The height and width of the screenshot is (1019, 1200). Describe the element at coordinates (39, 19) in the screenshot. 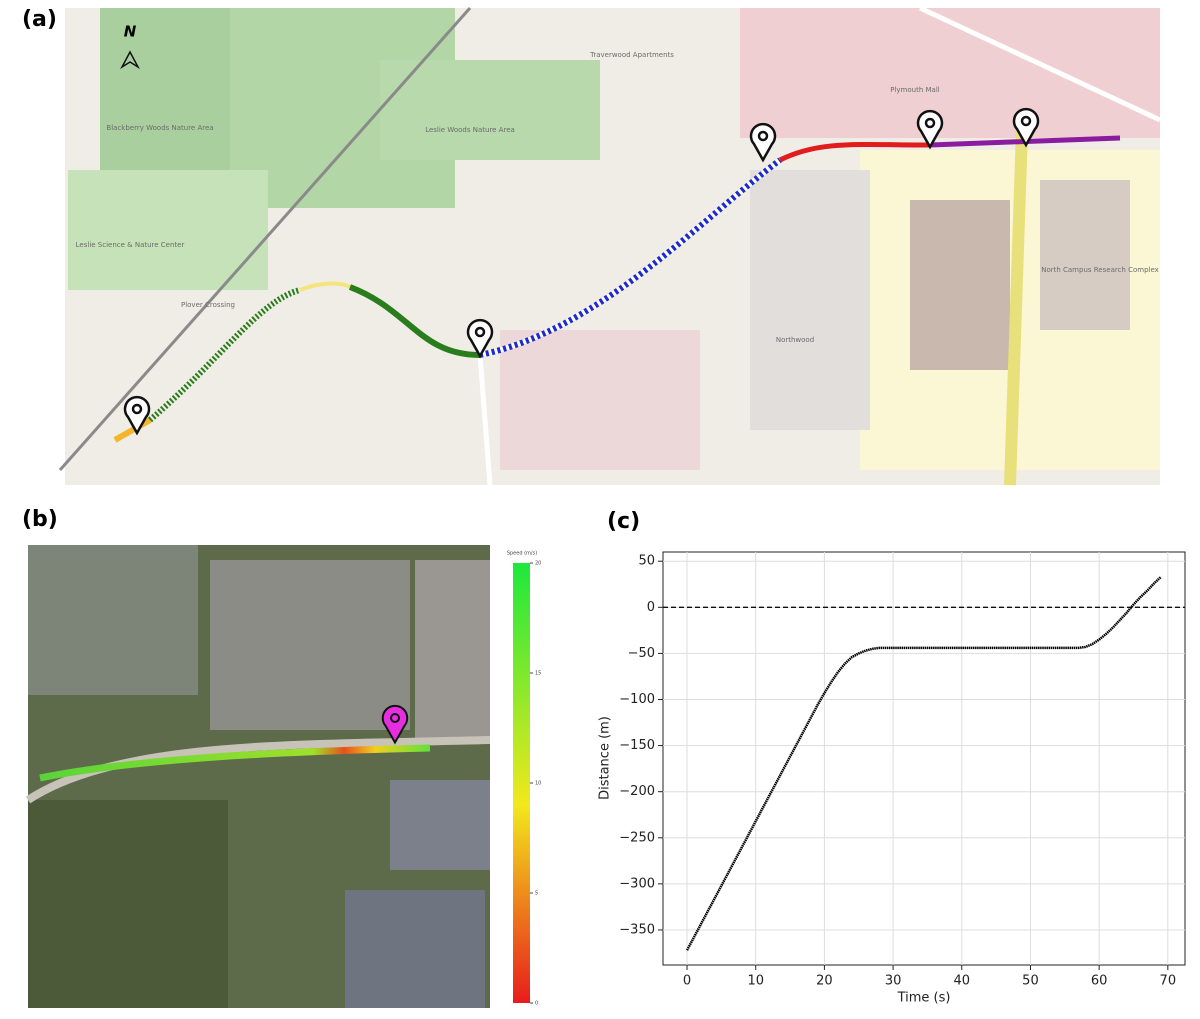

I see `panel-label: (a)` at that location.